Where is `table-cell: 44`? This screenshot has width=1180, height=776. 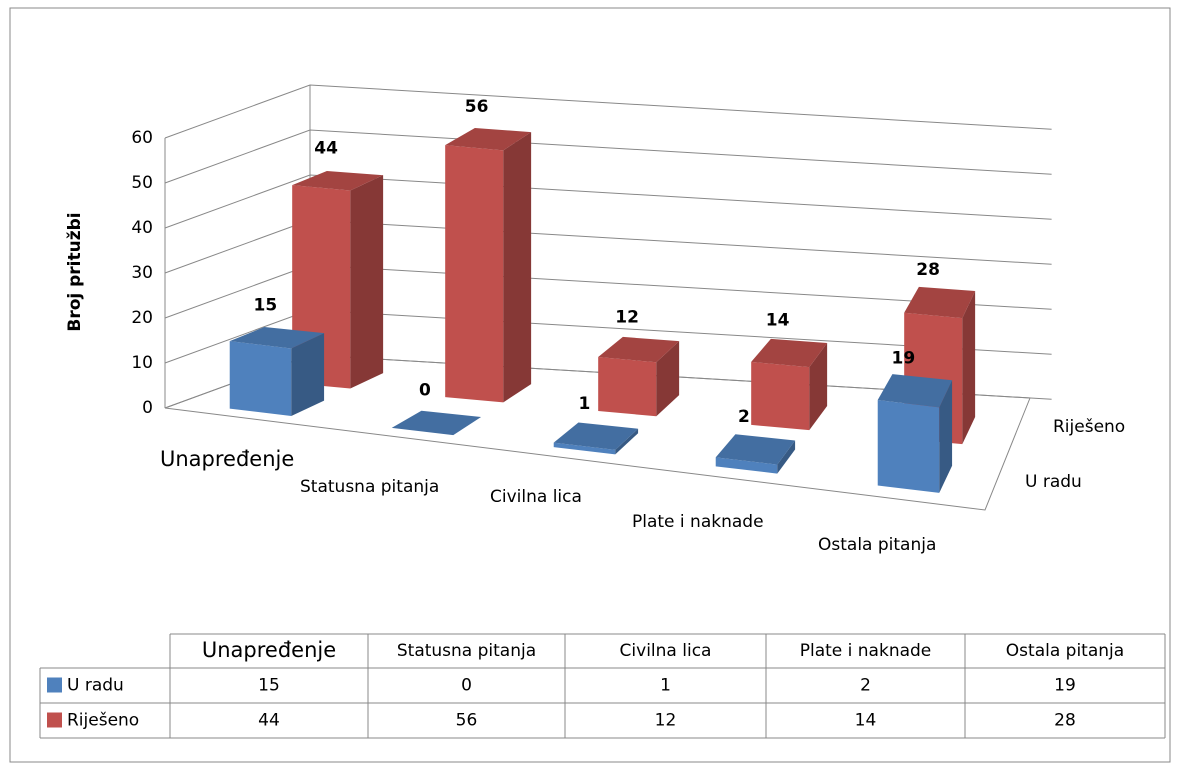 table-cell: 44 is located at coordinates (269, 721).